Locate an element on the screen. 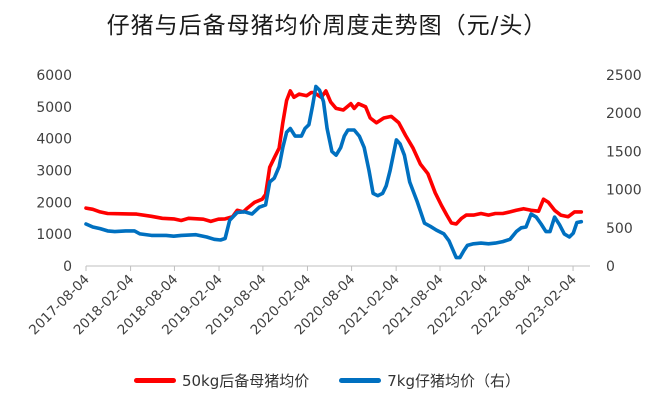 This screenshot has width=654, height=406. left-y-tick-label: 2000 is located at coordinates (54, 203).